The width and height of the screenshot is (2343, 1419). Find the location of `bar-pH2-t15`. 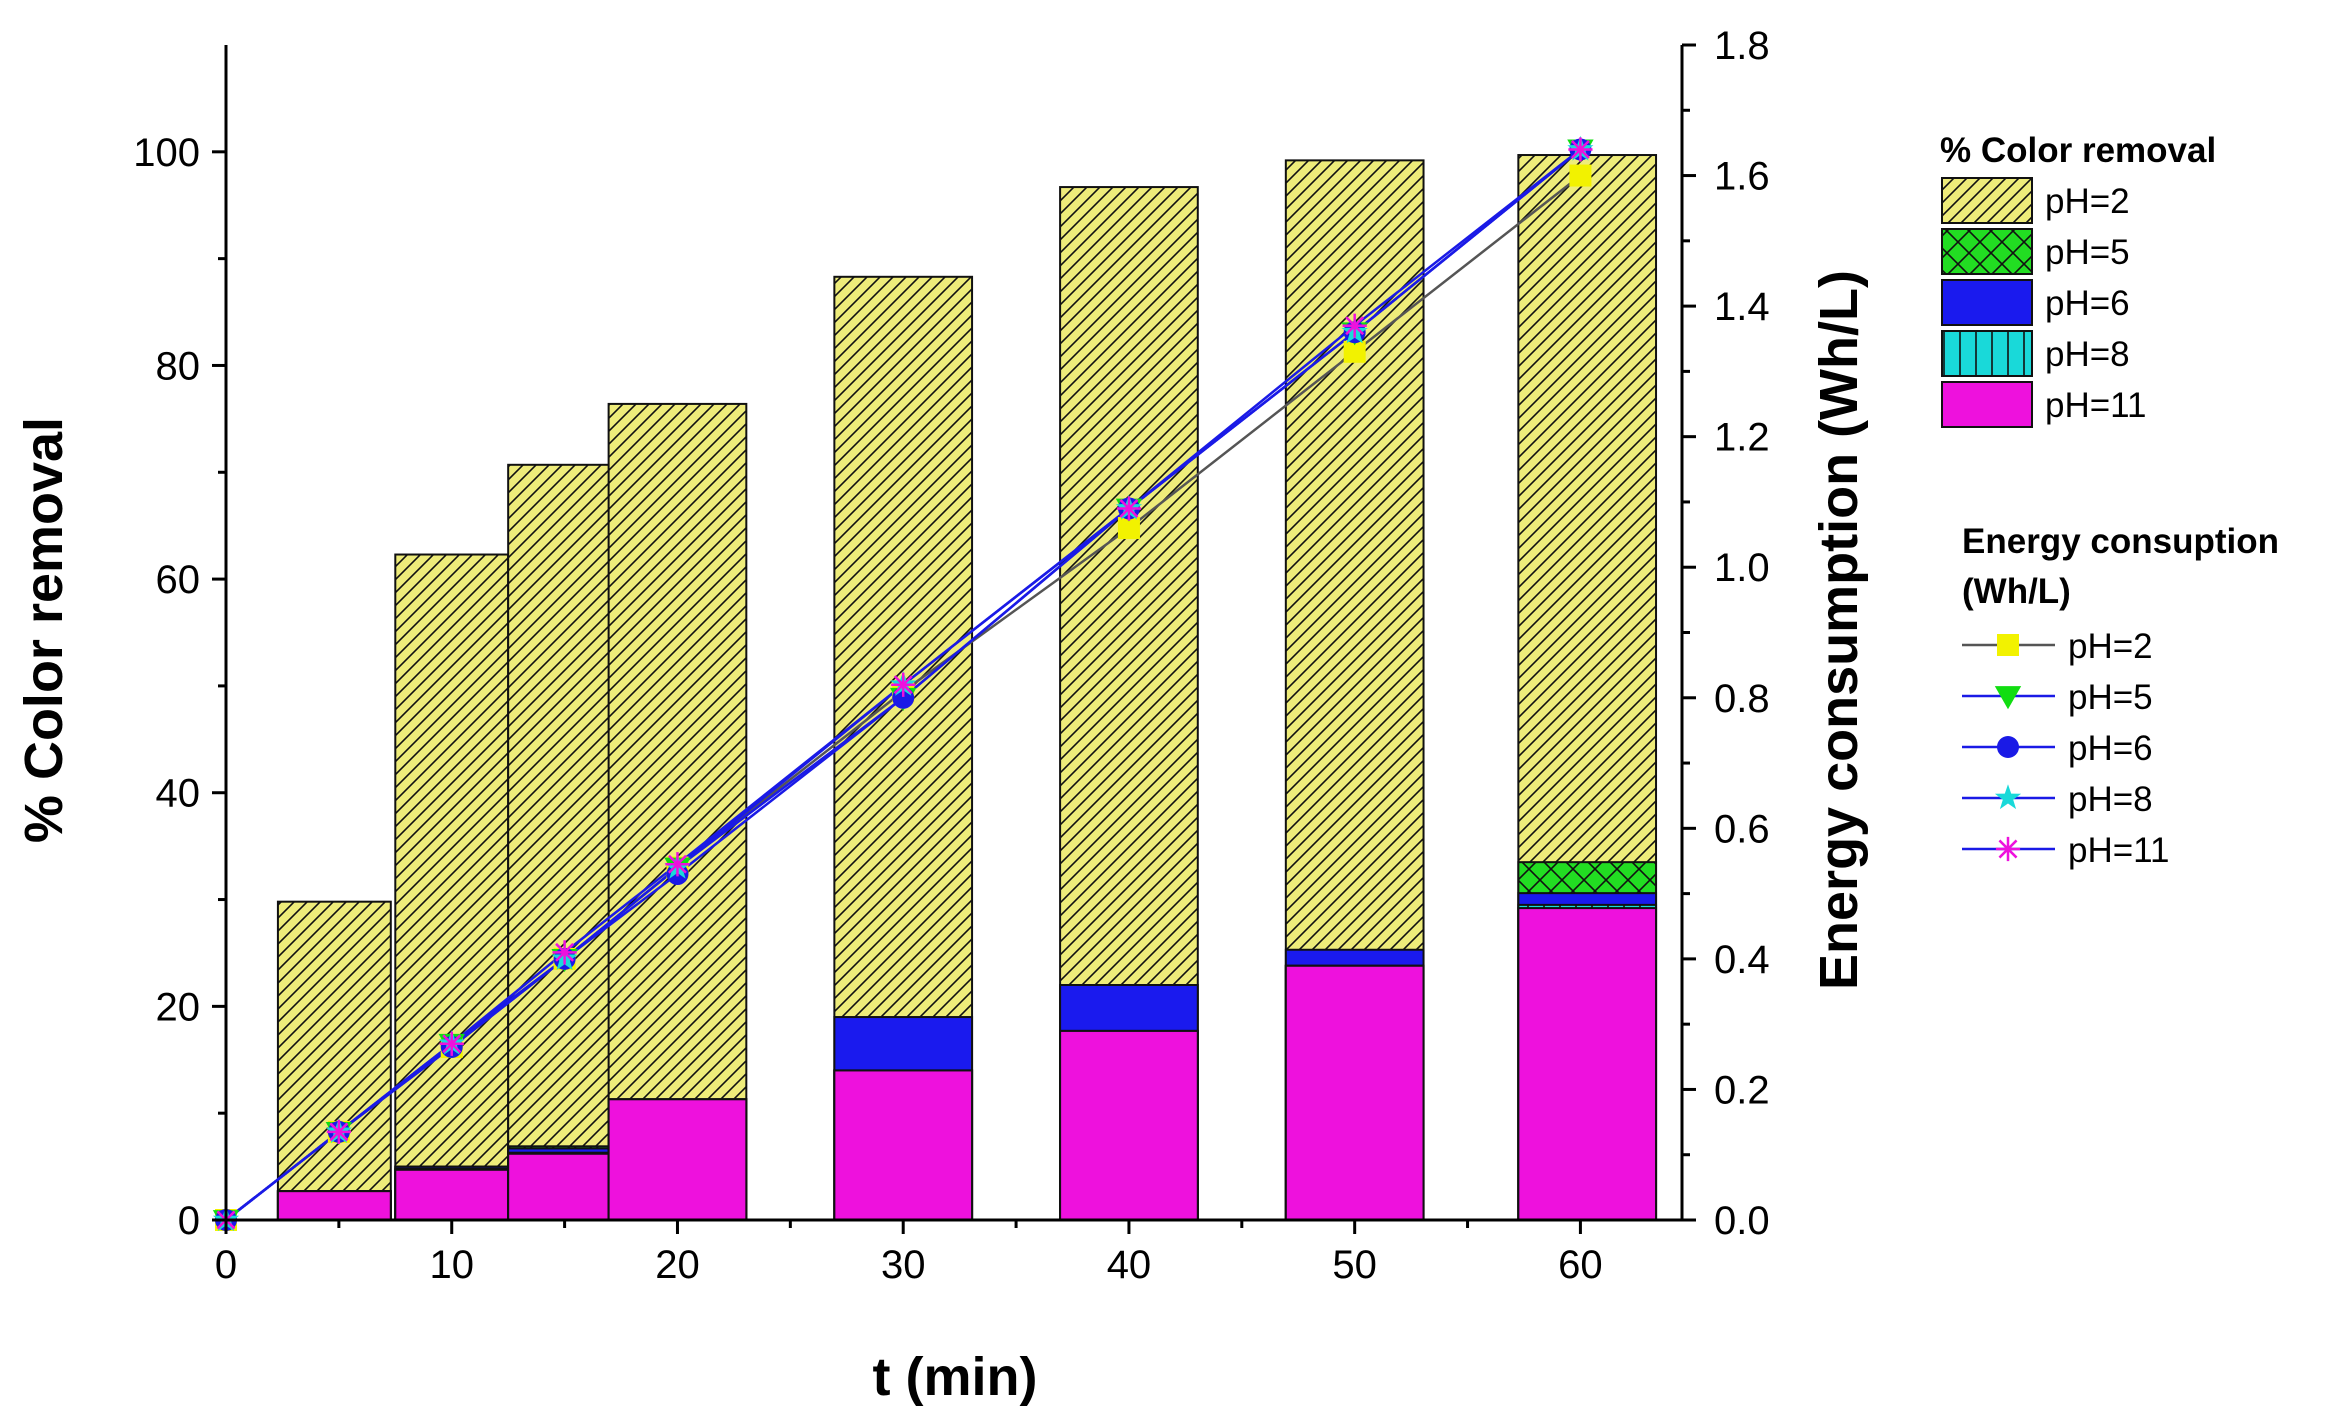

bar-pH2-t15 is located at coordinates (565, 842).